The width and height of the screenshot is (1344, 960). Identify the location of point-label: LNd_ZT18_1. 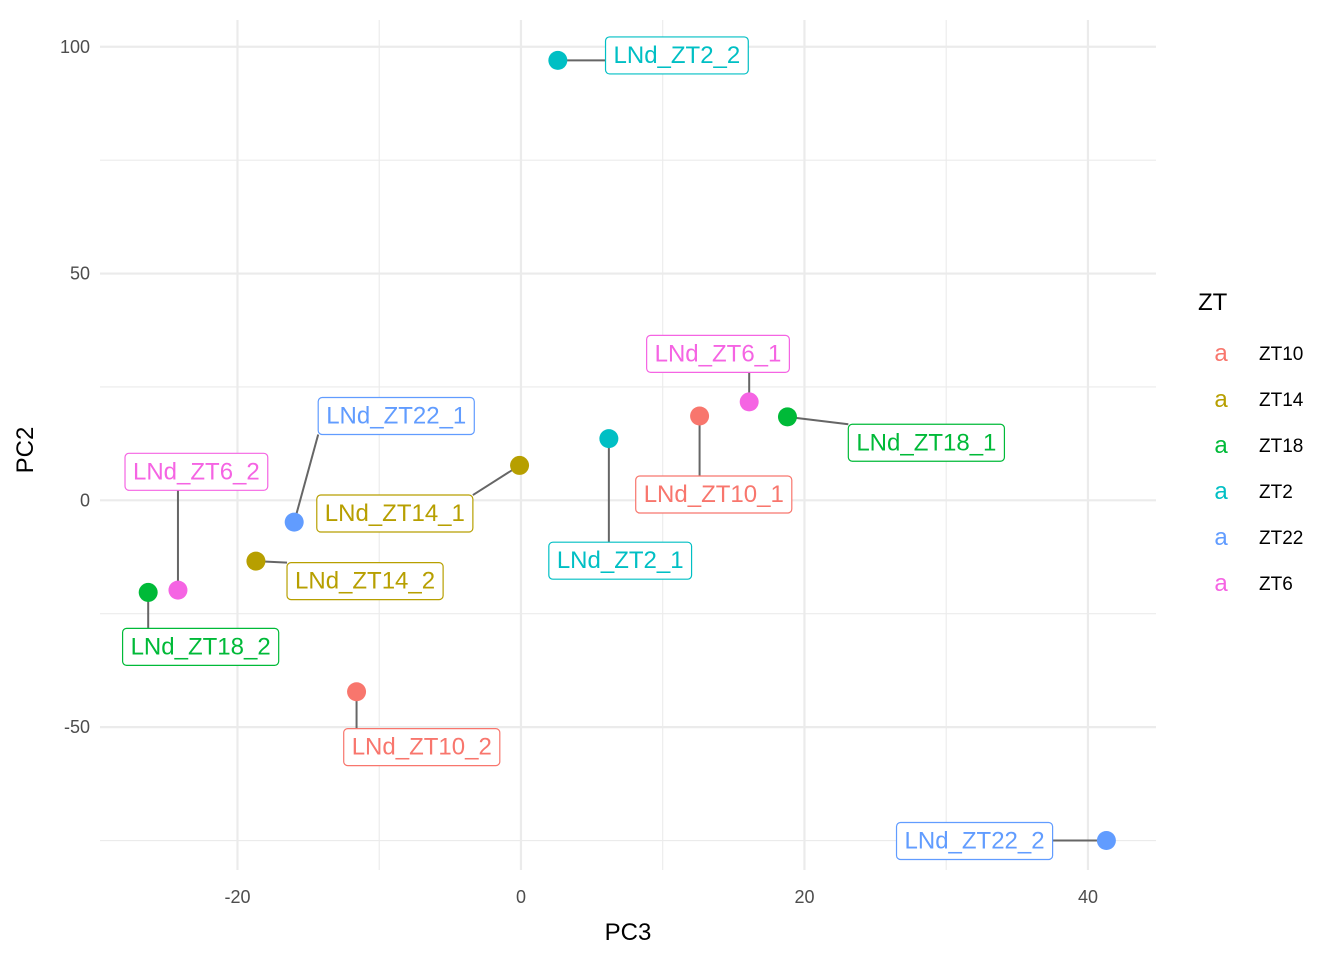
(926, 442).